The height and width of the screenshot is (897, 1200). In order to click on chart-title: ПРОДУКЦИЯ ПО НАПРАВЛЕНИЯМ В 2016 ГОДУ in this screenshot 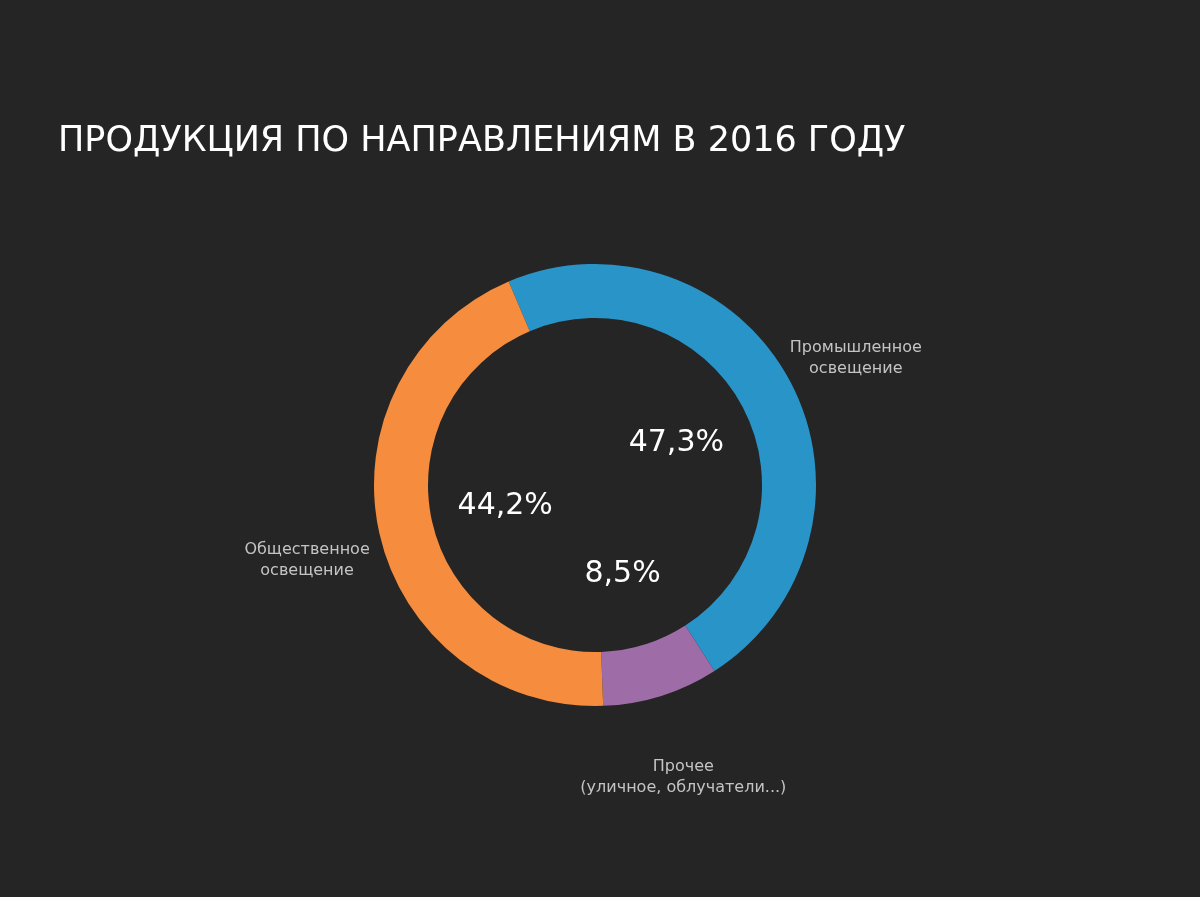, I will do `click(482, 139)`.